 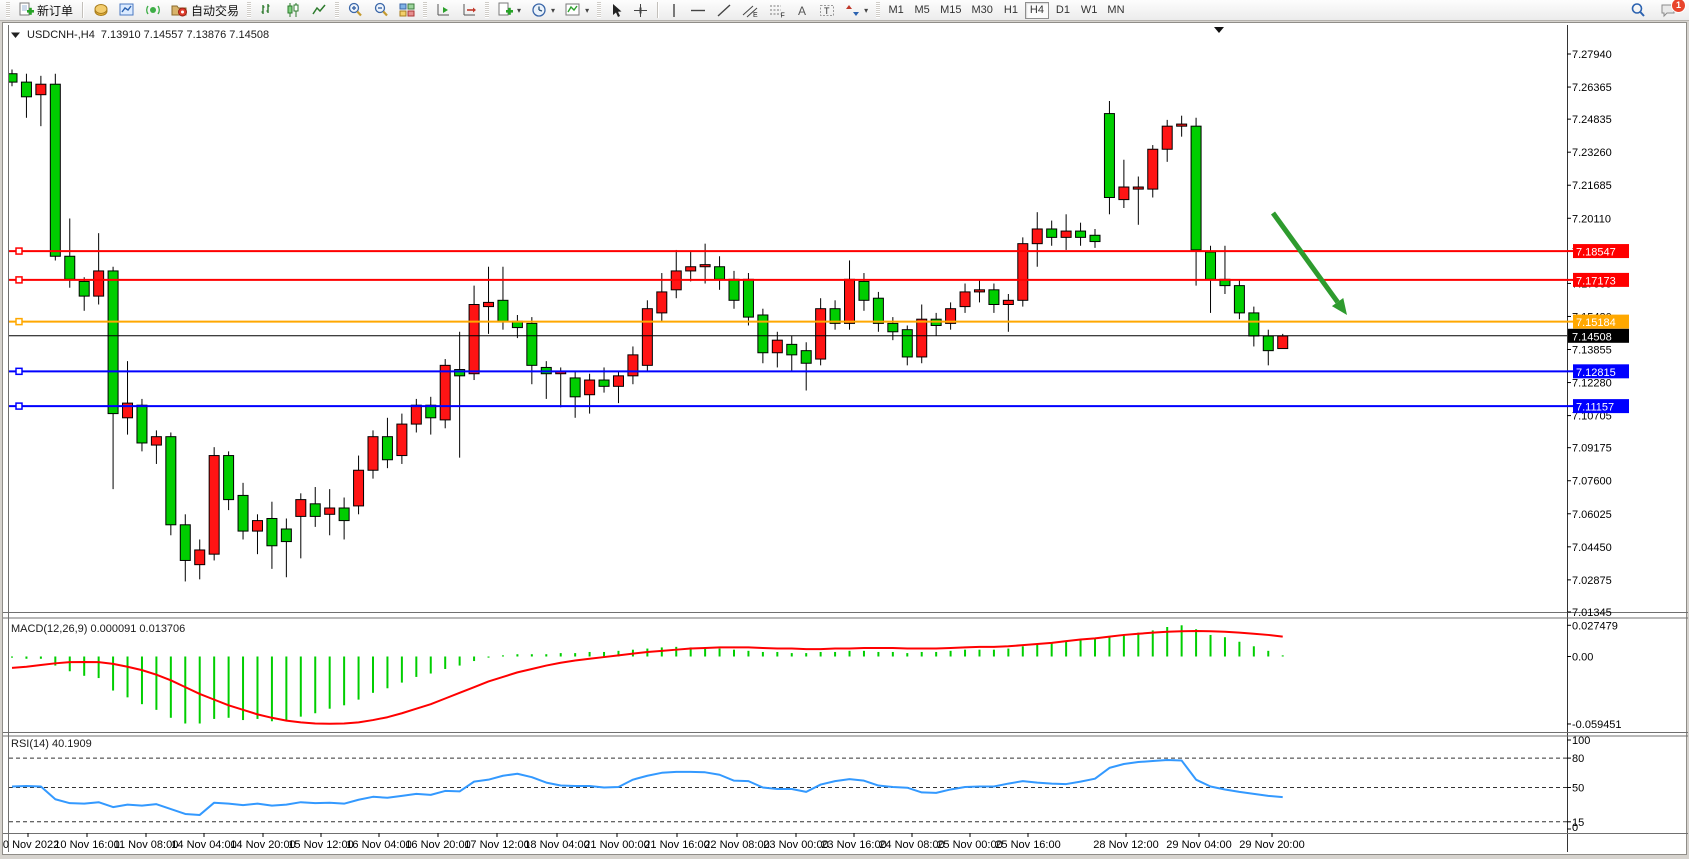 I want to click on svg-text: 7.09175, so click(x=1592, y=449).